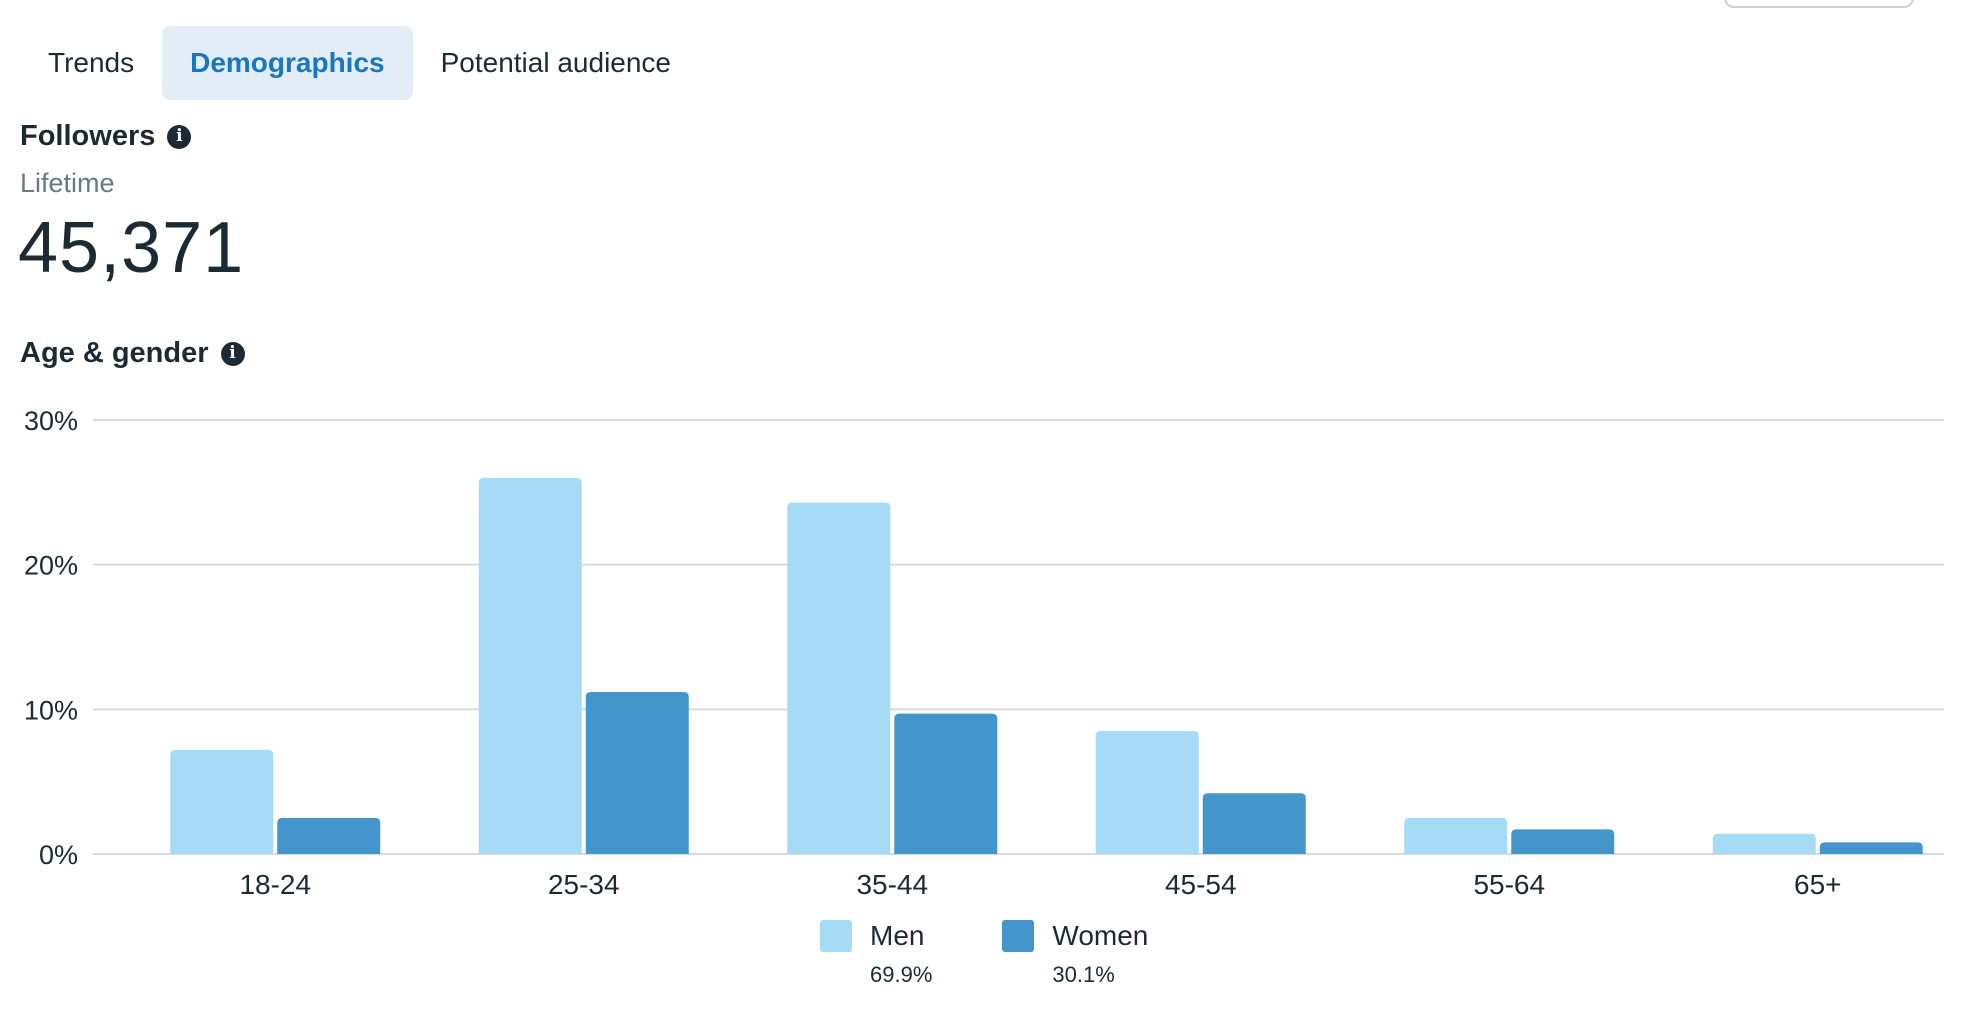 This screenshot has height=1014, width=1972. Describe the element at coordinates (67, 183) in the screenshot. I see `followers-period: Lifetime` at that location.